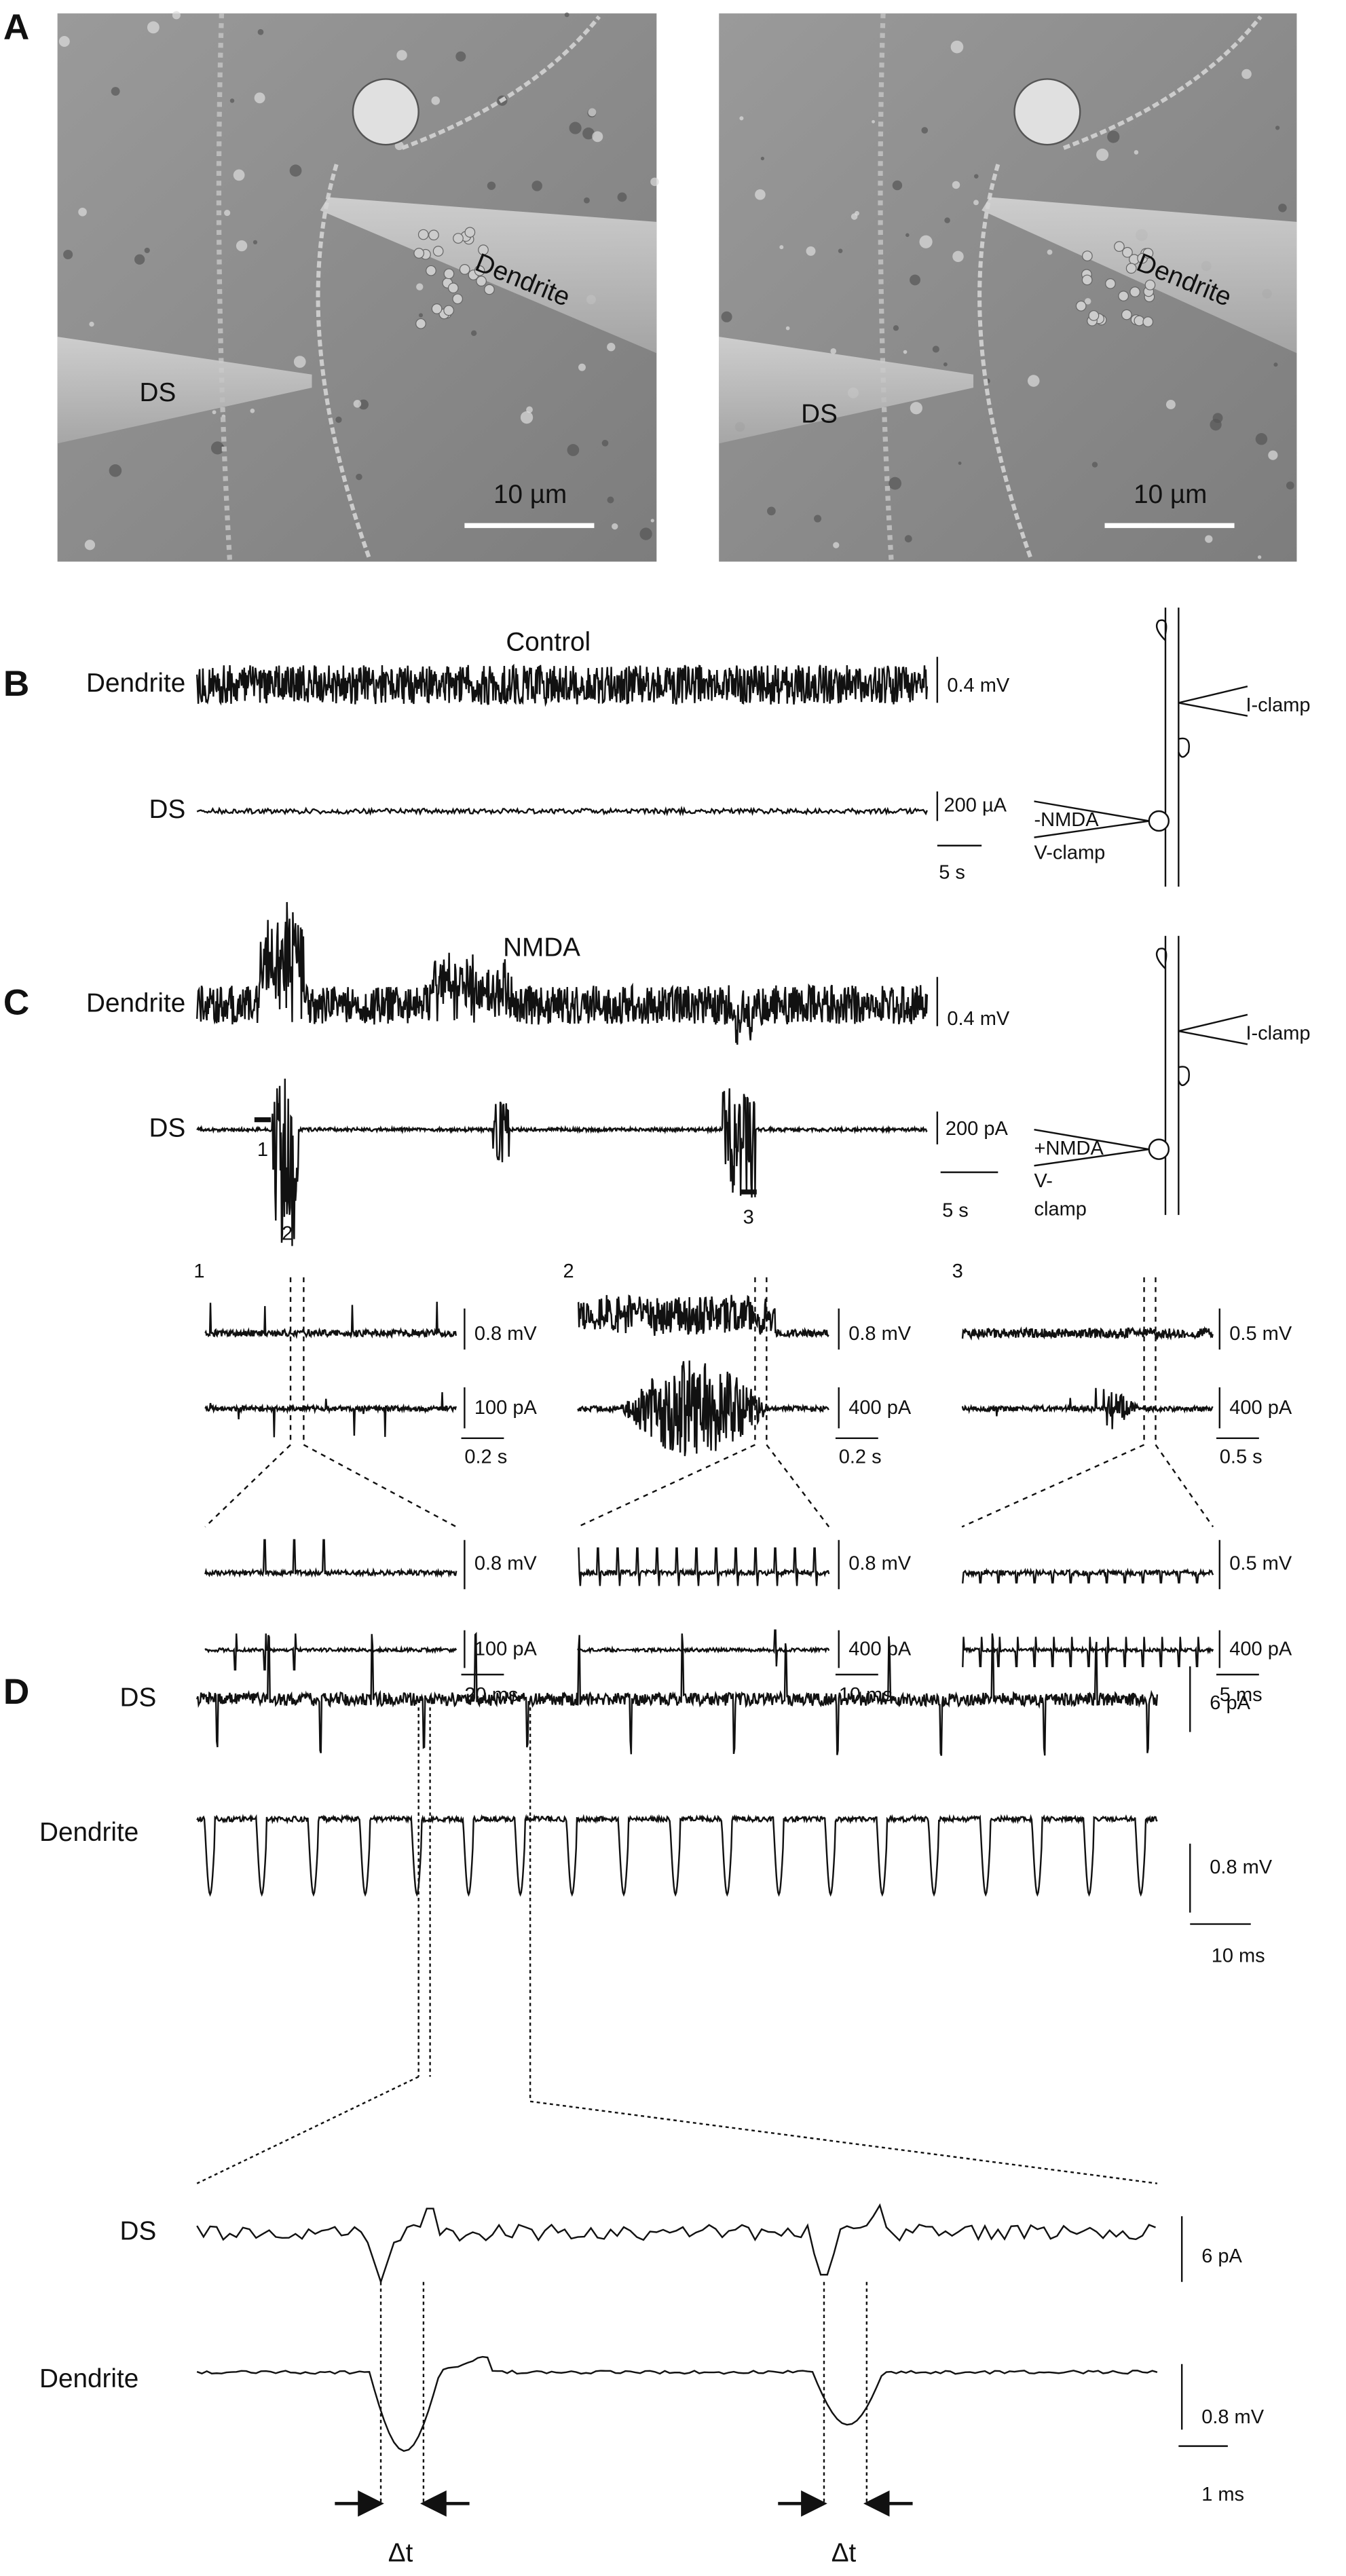  Describe the element at coordinates (1260, 1649) in the screenshot. I see `label: 400 pA` at that location.